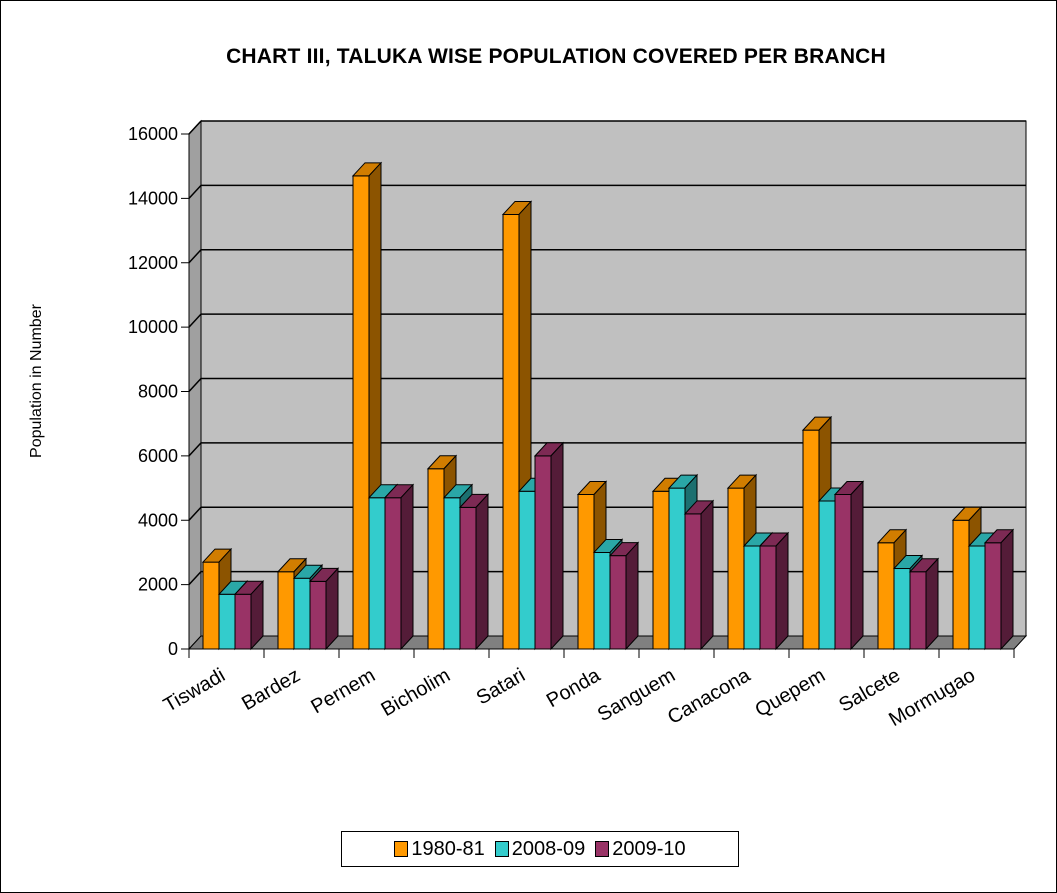 This screenshot has height=893, width=1057. Describe the element at coordinates (158, 520) in the screenshot. I see `y-tick-label: 4000` at that location.